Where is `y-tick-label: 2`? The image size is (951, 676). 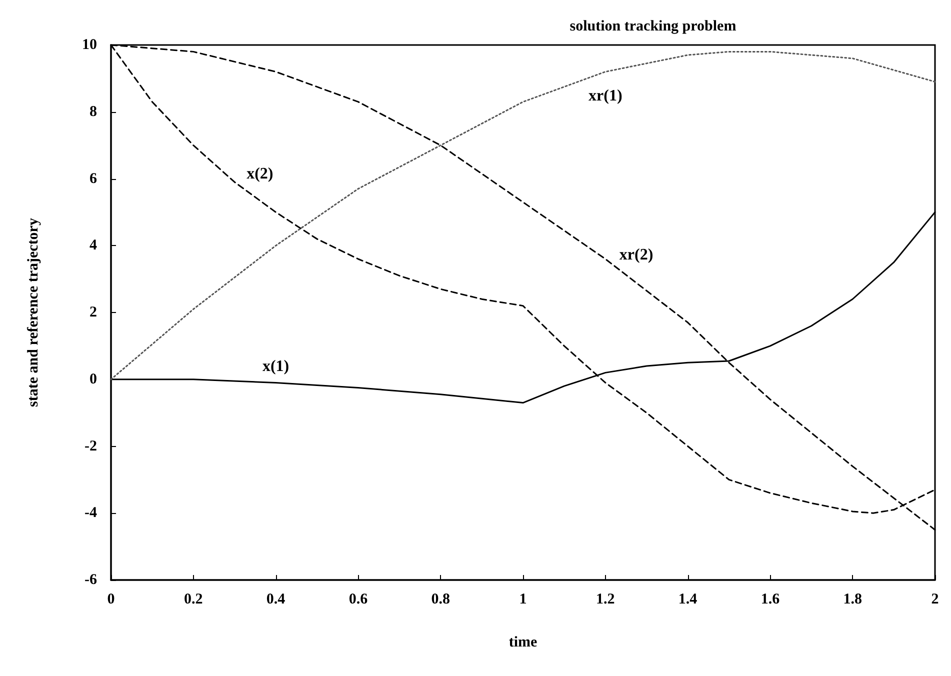
y-tick-label: 2 is located at coordinates (93, 312).